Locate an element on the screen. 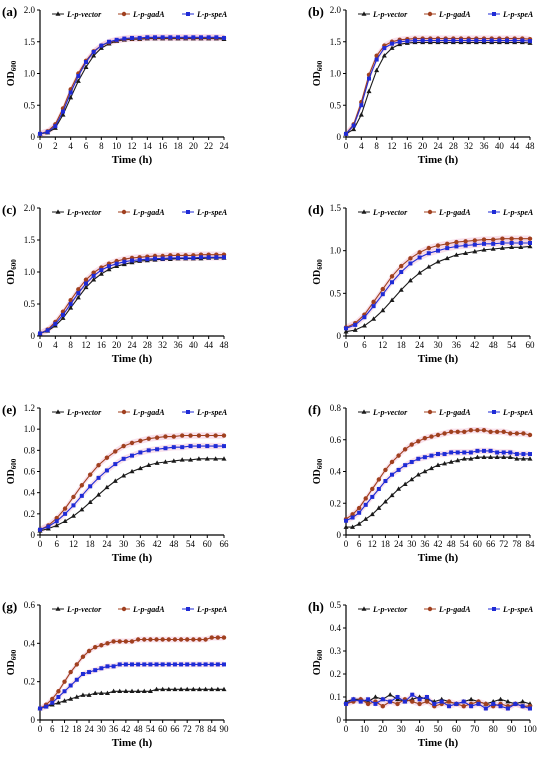  x-tick-label: 4 is located at coordinates (55, 345).